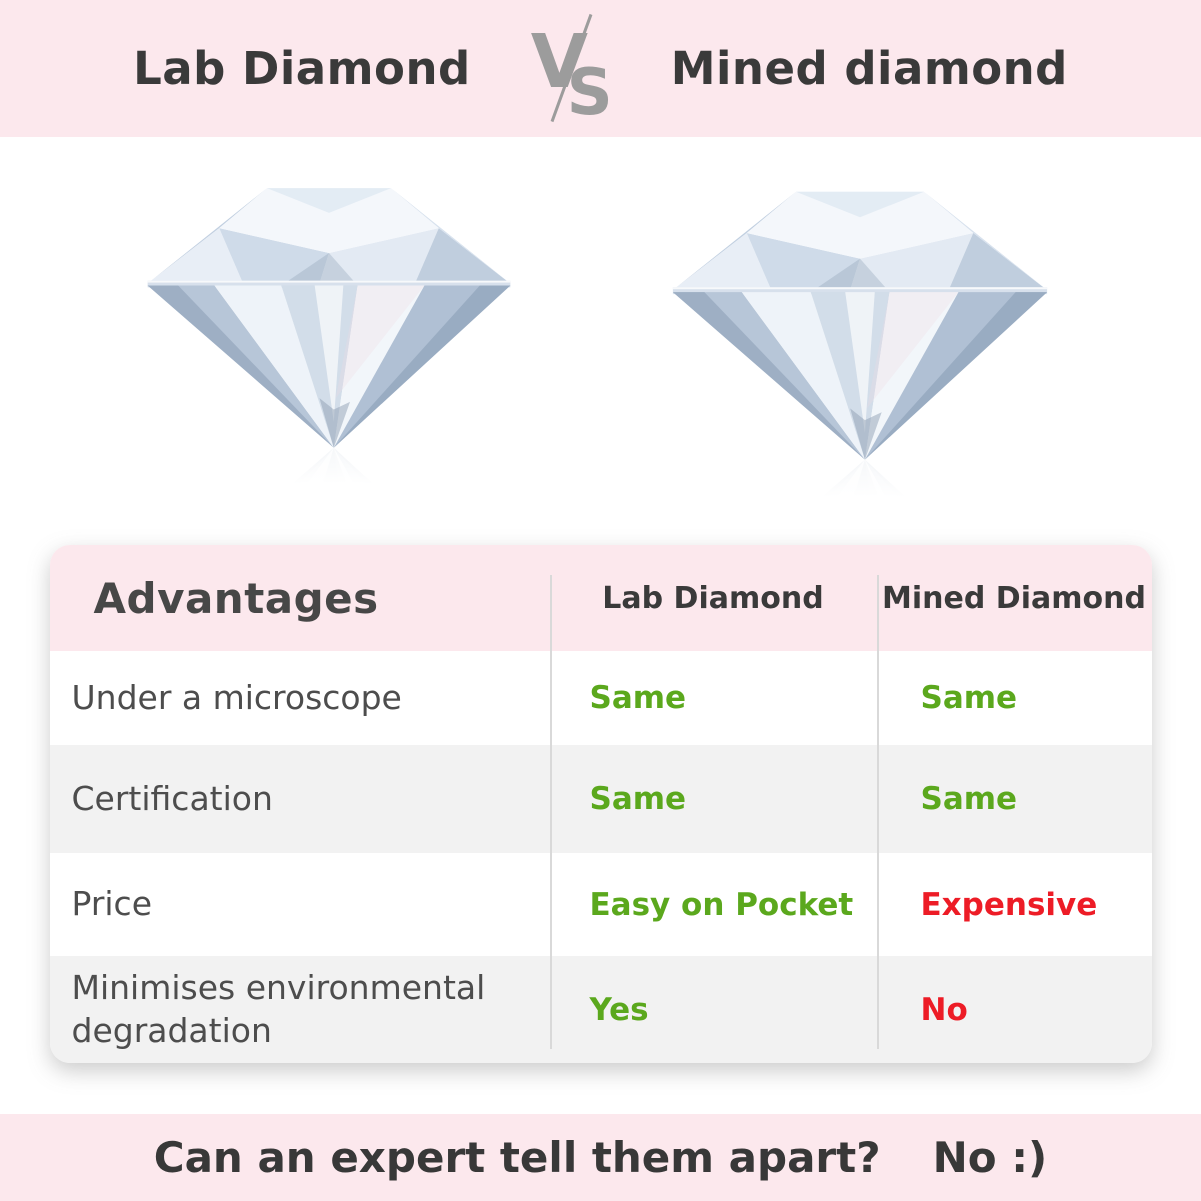 Image resolution: width=1201 pixels, height=1201 pixels. What do you see at coordinates (600, 598) in the screenshot?
I see `table-header-row: Advantages Lab Diamond Mined Diamond` at bounding box center [600, 598].